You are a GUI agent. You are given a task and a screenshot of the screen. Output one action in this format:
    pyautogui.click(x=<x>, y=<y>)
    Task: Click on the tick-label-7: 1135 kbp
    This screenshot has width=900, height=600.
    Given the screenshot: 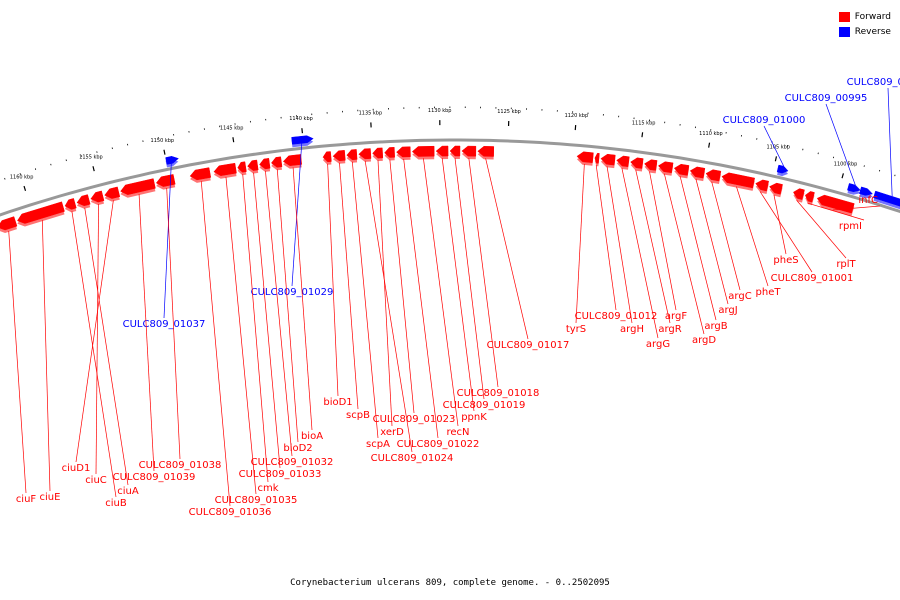 What is the action you would take?
    pyautogui.click(x=371, y=113)
    